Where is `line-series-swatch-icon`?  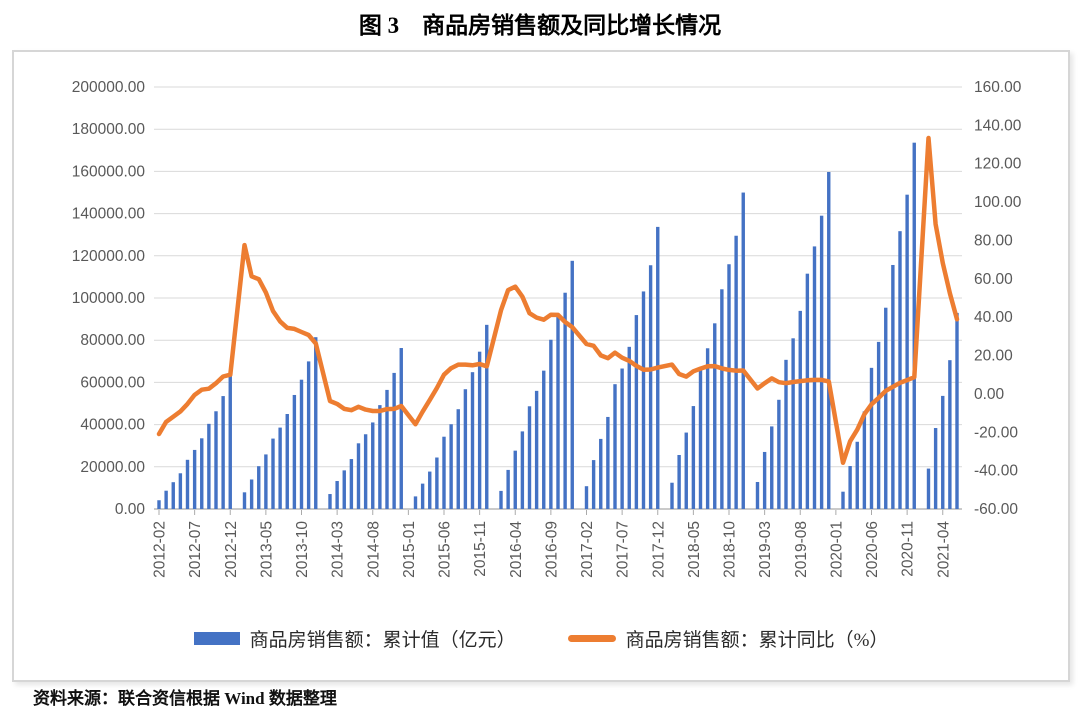 line-series-swatch-icon is located at coordinates (591, 638).